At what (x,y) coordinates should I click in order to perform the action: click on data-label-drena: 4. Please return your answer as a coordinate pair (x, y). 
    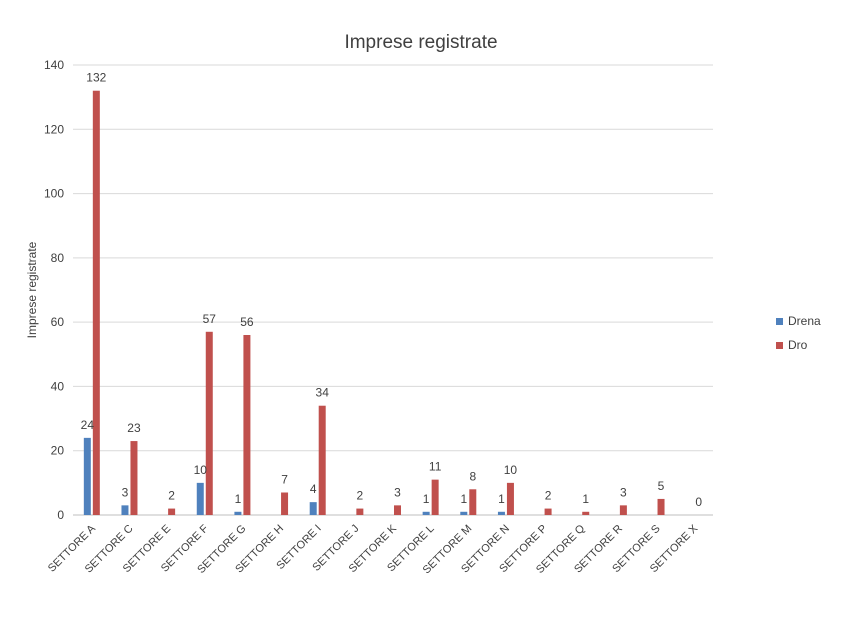
    Looking at the image, I should click on (313, 489).